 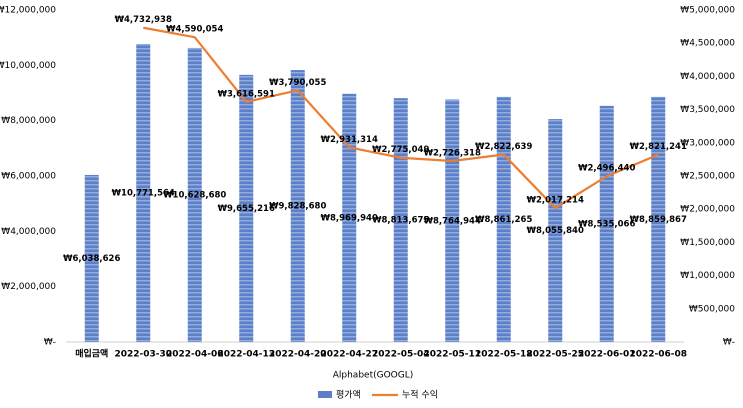 What do you see at coordinates (373, 376) in the screenshot?
I see `x-axis-title: Alphabet(GOOGL)` at bounding box center [373, 376].